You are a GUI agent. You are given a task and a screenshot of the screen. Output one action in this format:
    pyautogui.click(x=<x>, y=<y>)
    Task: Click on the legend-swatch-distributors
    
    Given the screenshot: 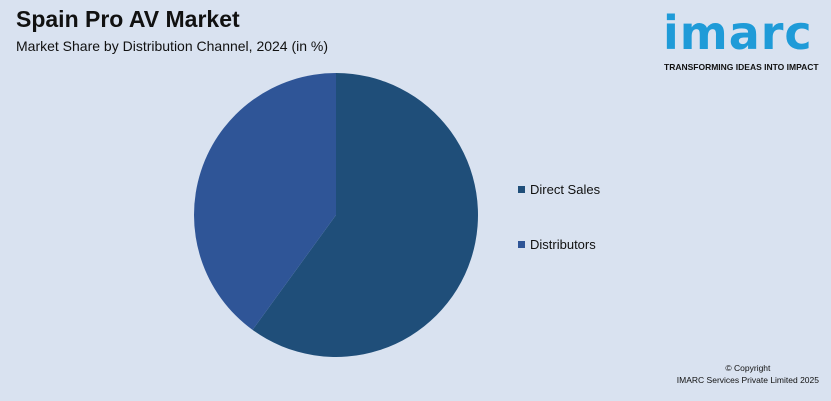 What is the action you would take?
    pyautogui.click(x=521, y=244)
    